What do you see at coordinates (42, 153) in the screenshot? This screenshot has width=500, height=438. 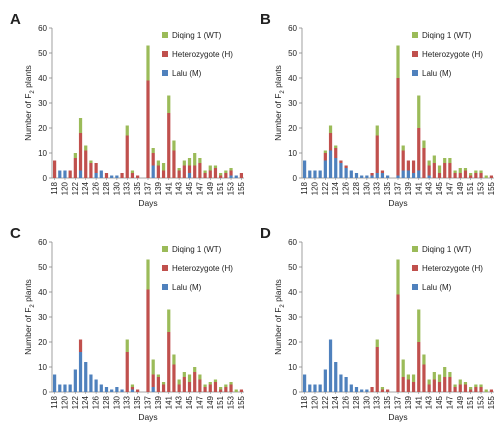 I see `y-tick-label: 10` at bounding box center [42, 153].